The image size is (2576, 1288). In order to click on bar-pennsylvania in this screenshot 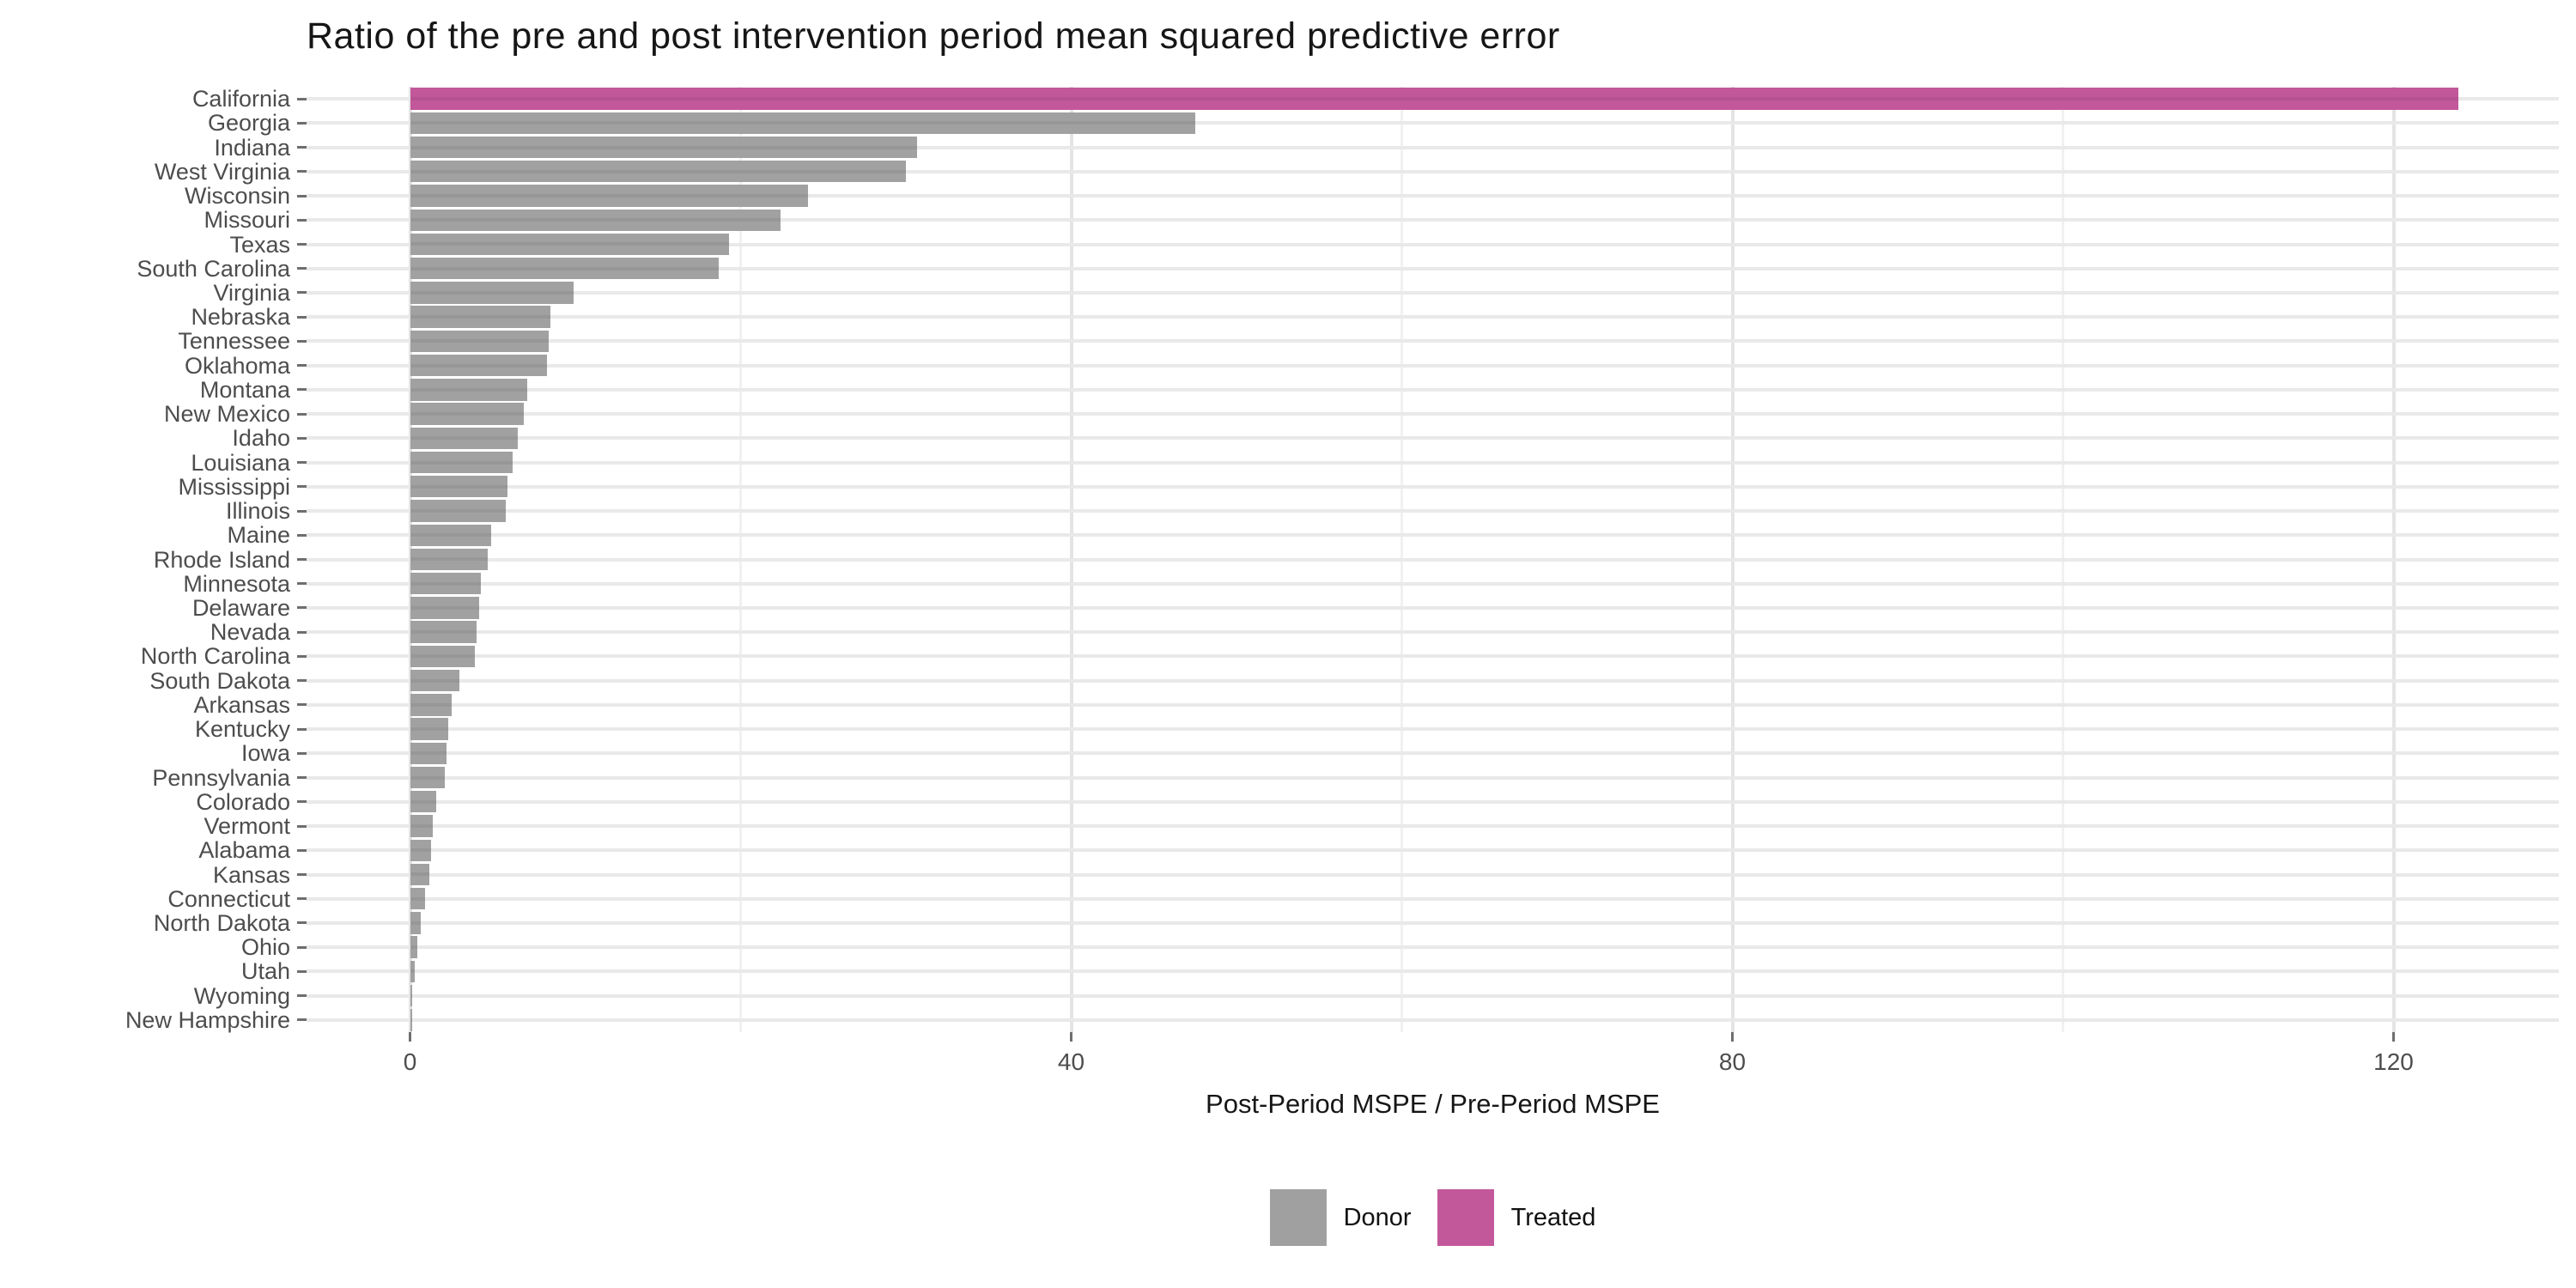, I will do `click(428, 777)`.